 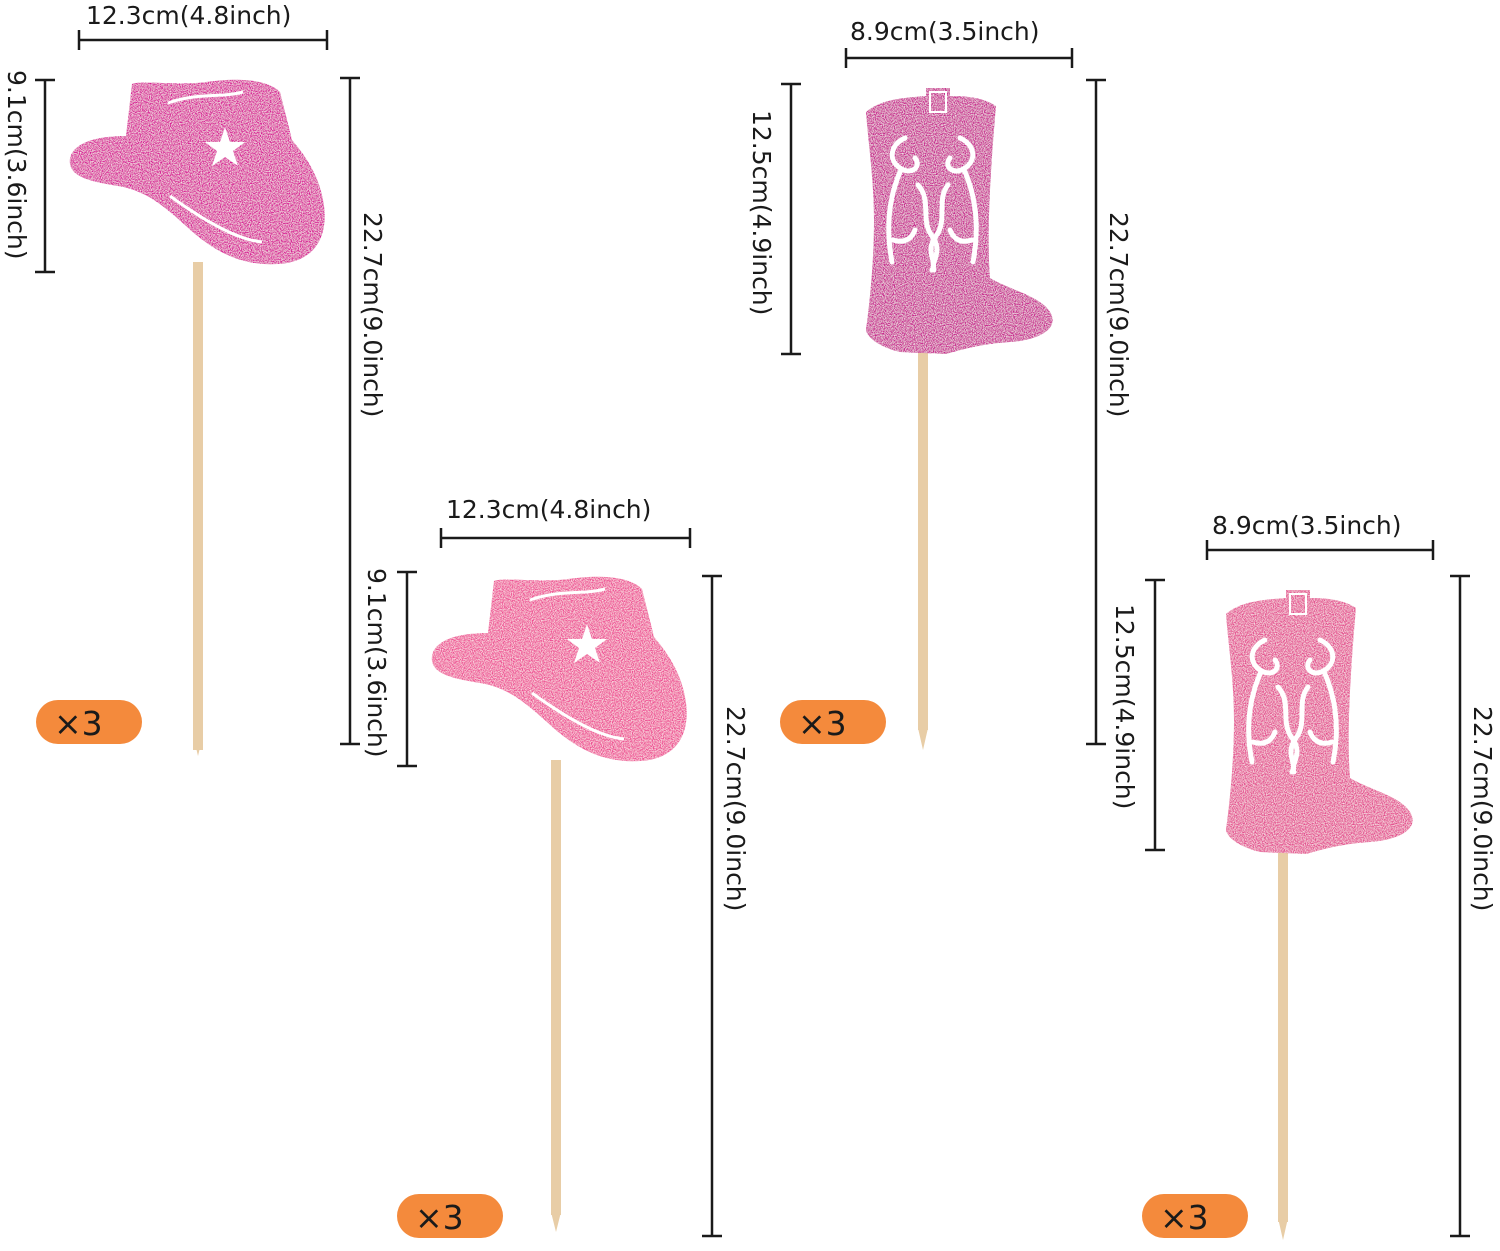 I want to click on topper-hat-magenta, so click(x=197, y=417).